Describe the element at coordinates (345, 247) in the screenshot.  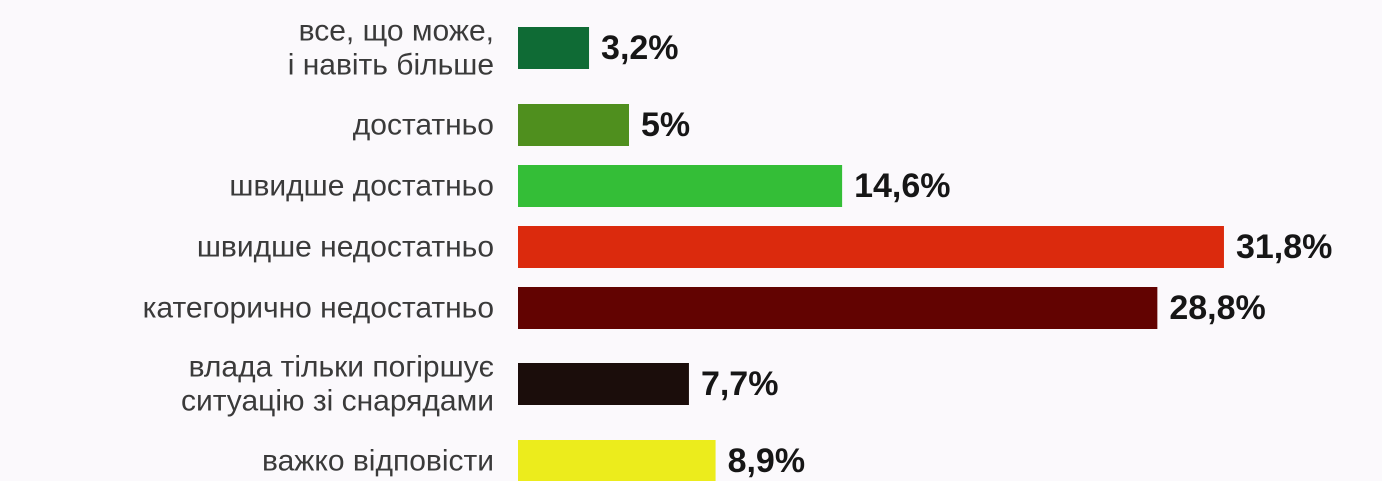
I see `category-label-3: швидше недостатньо` at that location.